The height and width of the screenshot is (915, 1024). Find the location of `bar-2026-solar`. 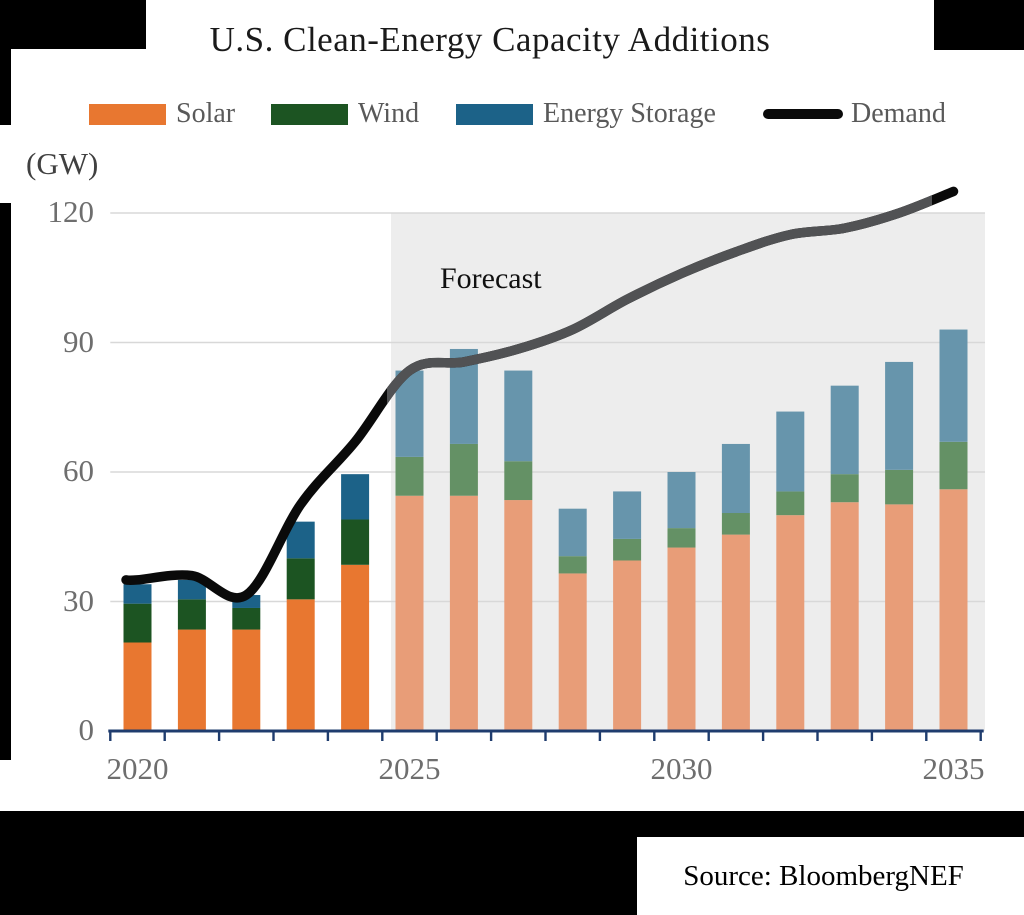

bar-2026-solar is located at coordinates (463, 613).